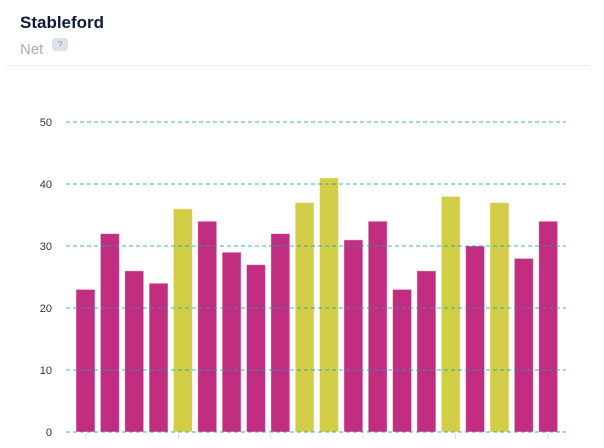 This screenshot has width=604, height=448. Describe the element at coordinates (46, 185) in the screenshot. I see `y-tick-label: 40` at that location.